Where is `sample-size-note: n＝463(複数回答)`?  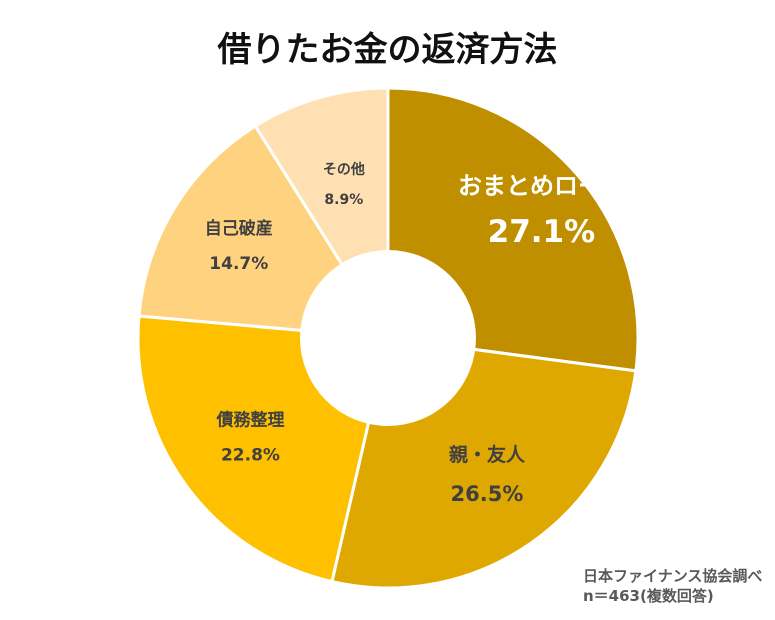
sample-size-note: n＝463(複数回答) is located at coordinates (648, 596).